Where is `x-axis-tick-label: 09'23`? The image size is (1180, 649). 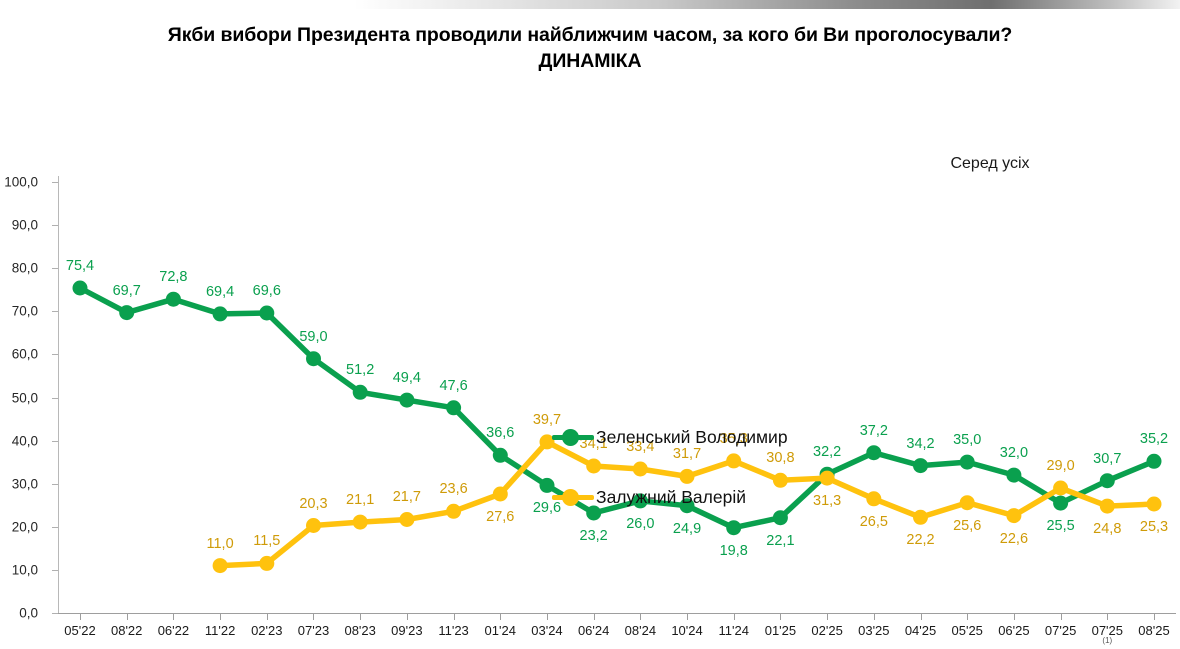 x-axis-tick-label: 09'23 is located at coordinates (407, 630).